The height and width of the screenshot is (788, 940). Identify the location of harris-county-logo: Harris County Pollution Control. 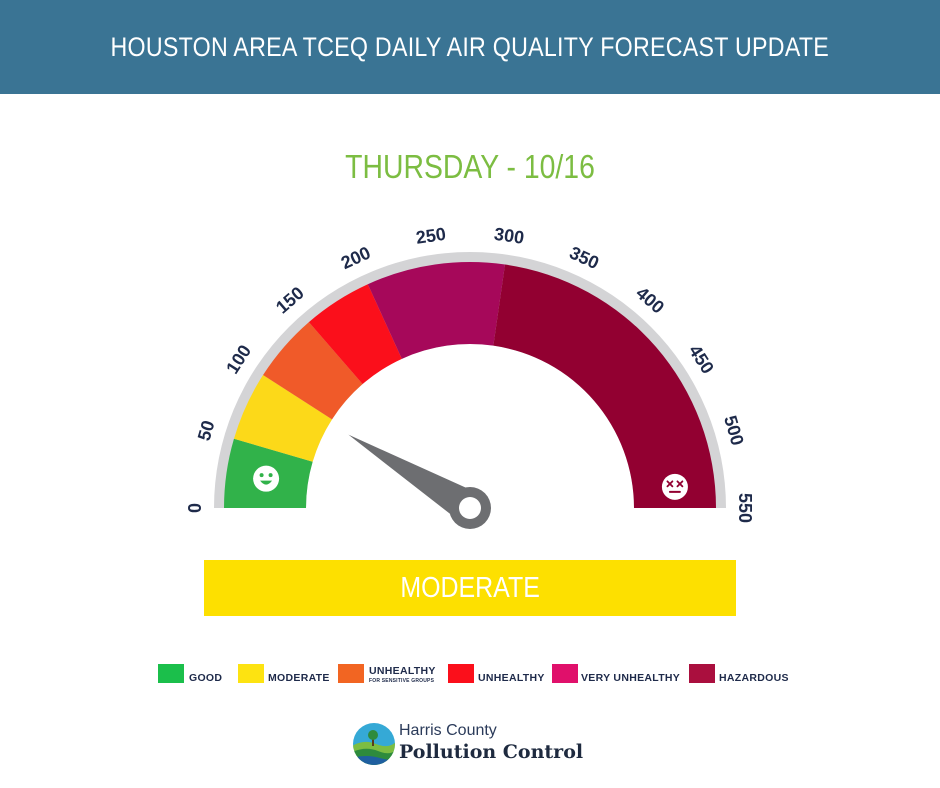
(472, 745).